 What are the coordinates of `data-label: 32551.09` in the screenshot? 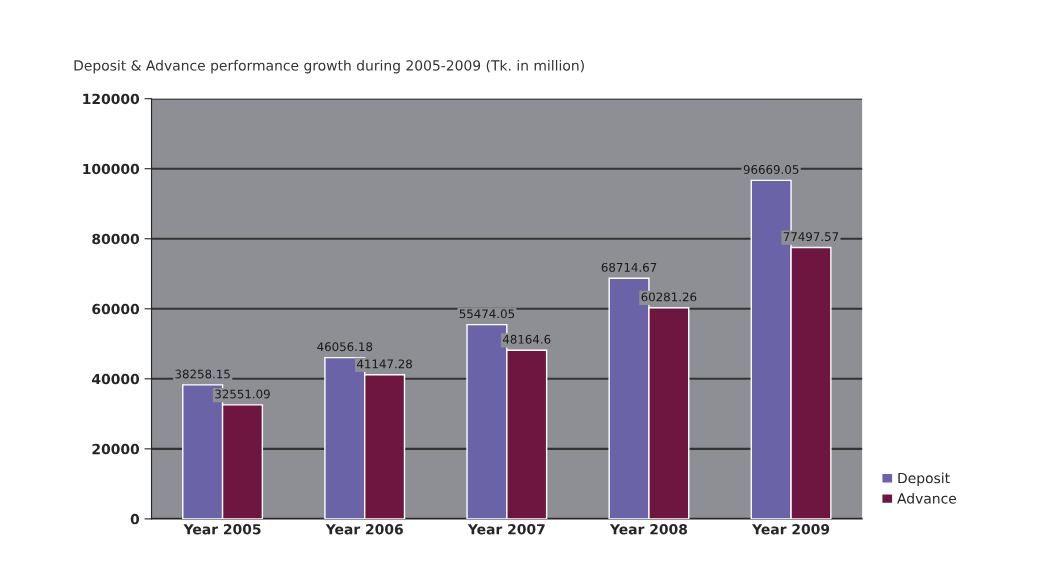 It's located at (242, 394).